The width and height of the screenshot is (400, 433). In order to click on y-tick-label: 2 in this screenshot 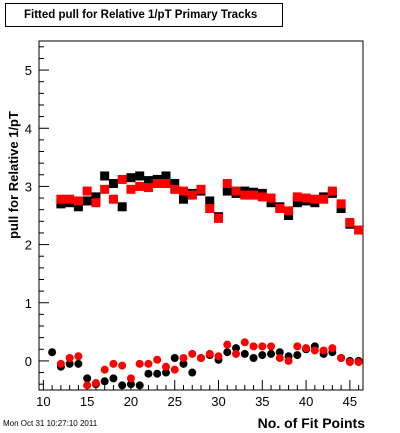, I will do `click(28, 245)`.